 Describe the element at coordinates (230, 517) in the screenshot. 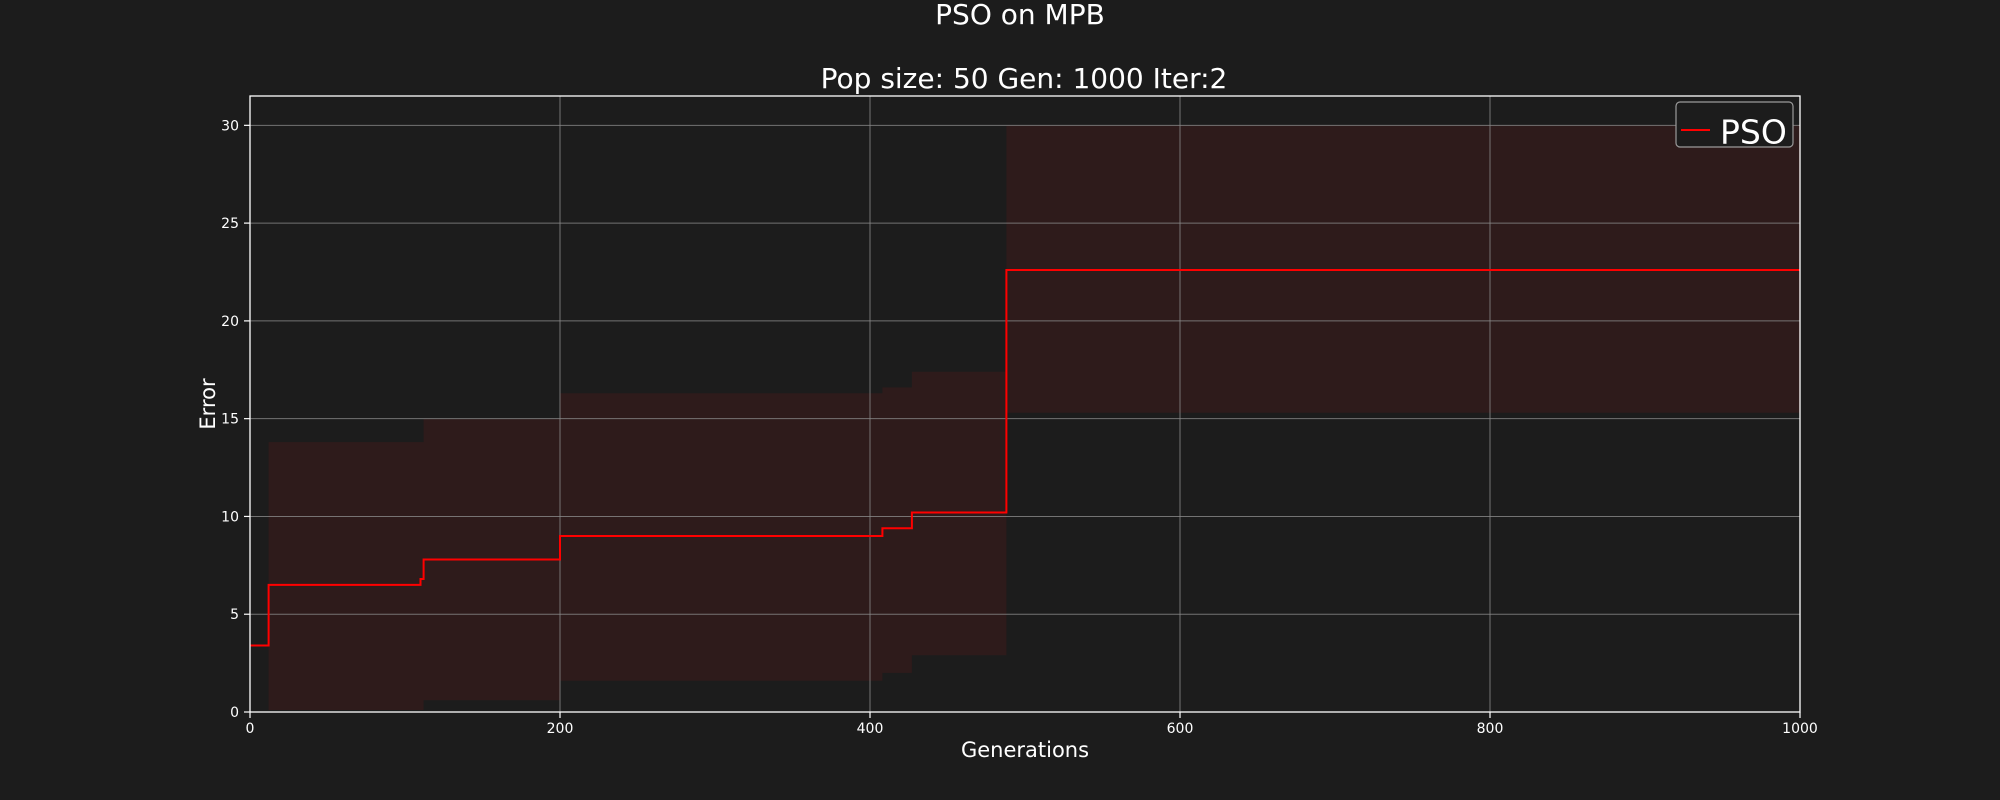

I see `y-tick-label: 10` at that location.